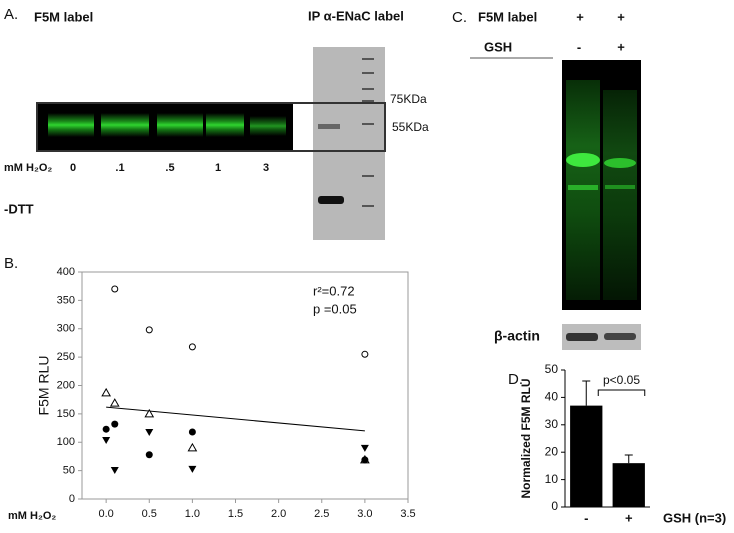  What do you see at coordinates (66, 272) in the screenshot?
I see `y-tick-label: 400` at bounding box center [66, 272].